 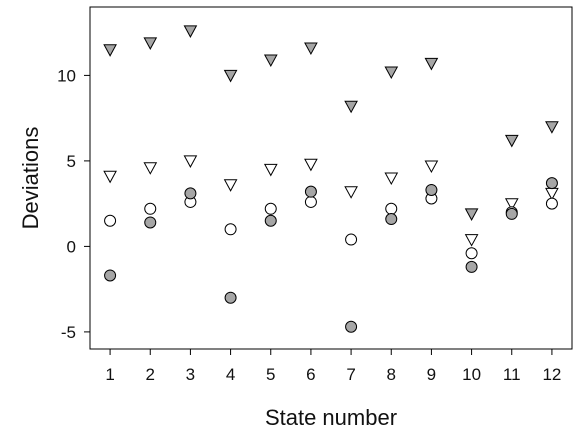 What do you see at coordinates (331, 417) in the screenshot?
I see `x-axis-title: State number` at bounding box center [331, 417].